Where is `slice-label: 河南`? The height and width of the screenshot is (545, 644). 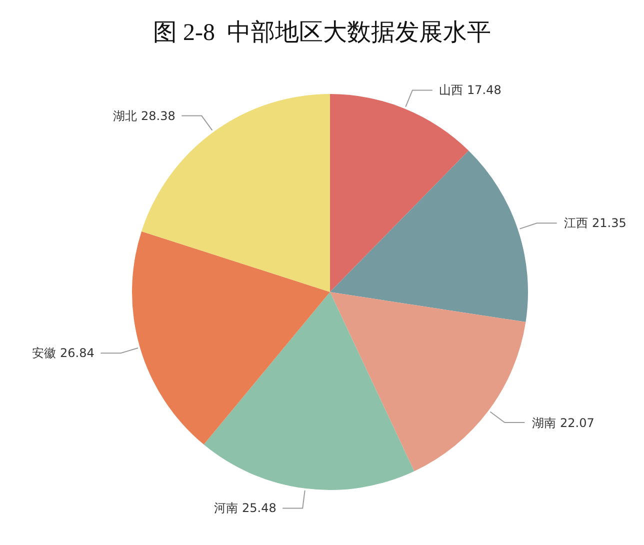
slice-label: 河南 is located at coordinates (226, 508).